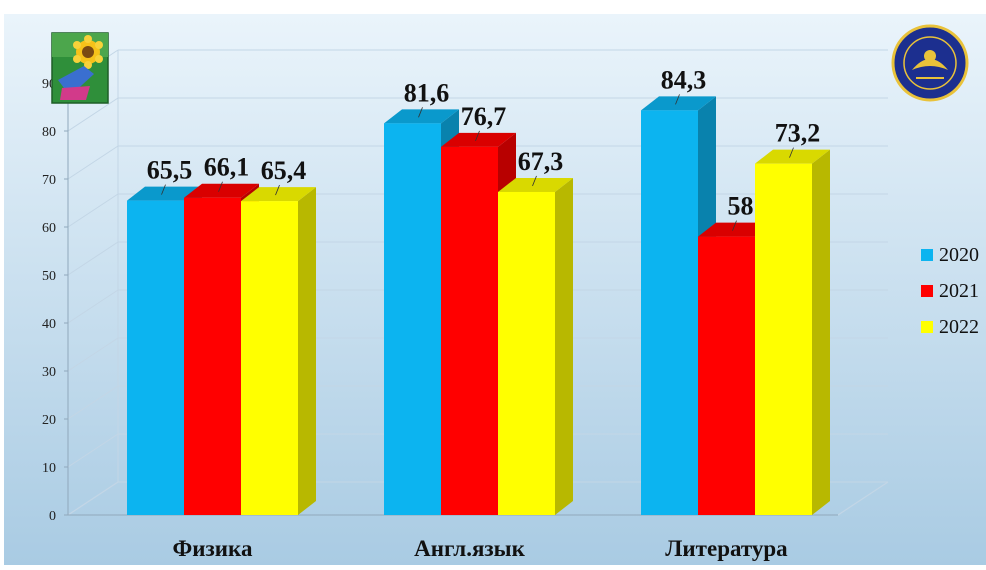 The width and height of the screenshot is (986, 570). I want to click on data-label: 66,1, so click(227, 167).